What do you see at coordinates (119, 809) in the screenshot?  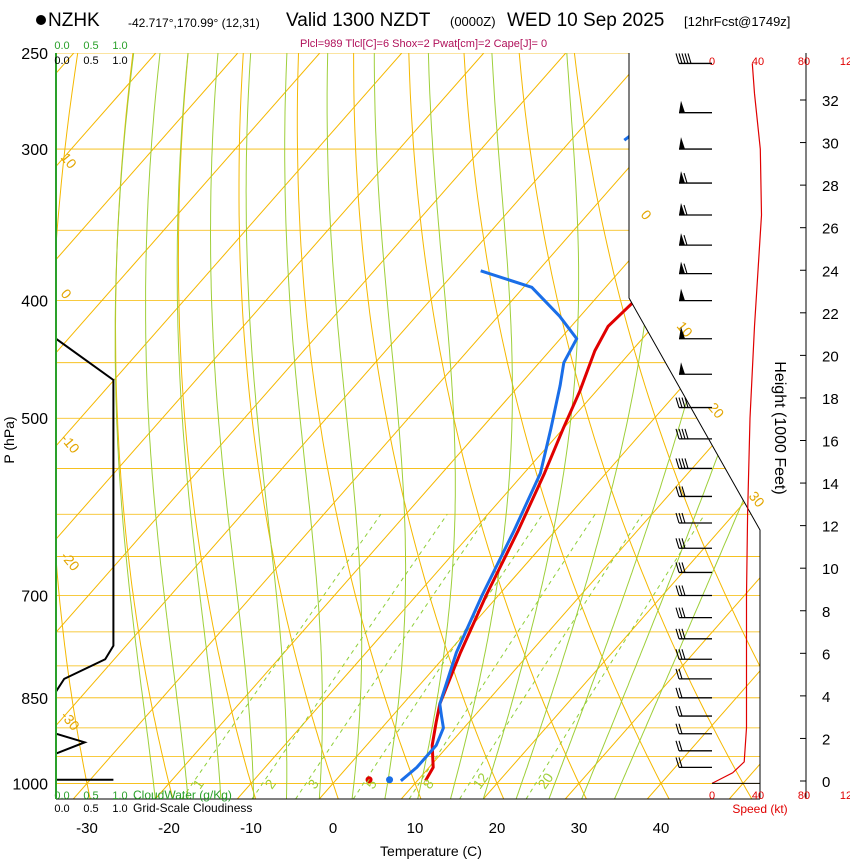 I see `cloud-bottom-tick: 1.0` at bounding box center [119, 809].